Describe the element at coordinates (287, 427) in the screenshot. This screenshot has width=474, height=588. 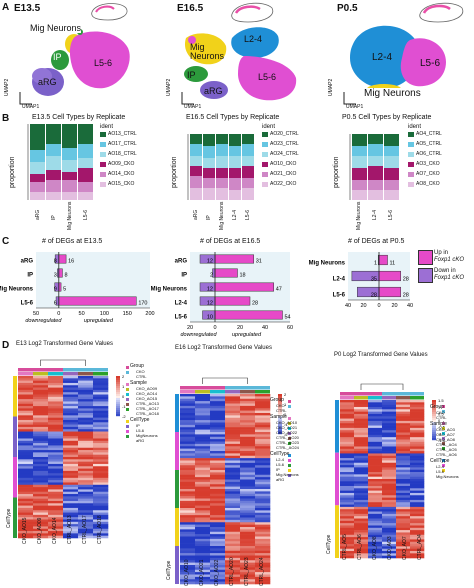
I see `hm-legend-item: CKO_AO21` at that location.